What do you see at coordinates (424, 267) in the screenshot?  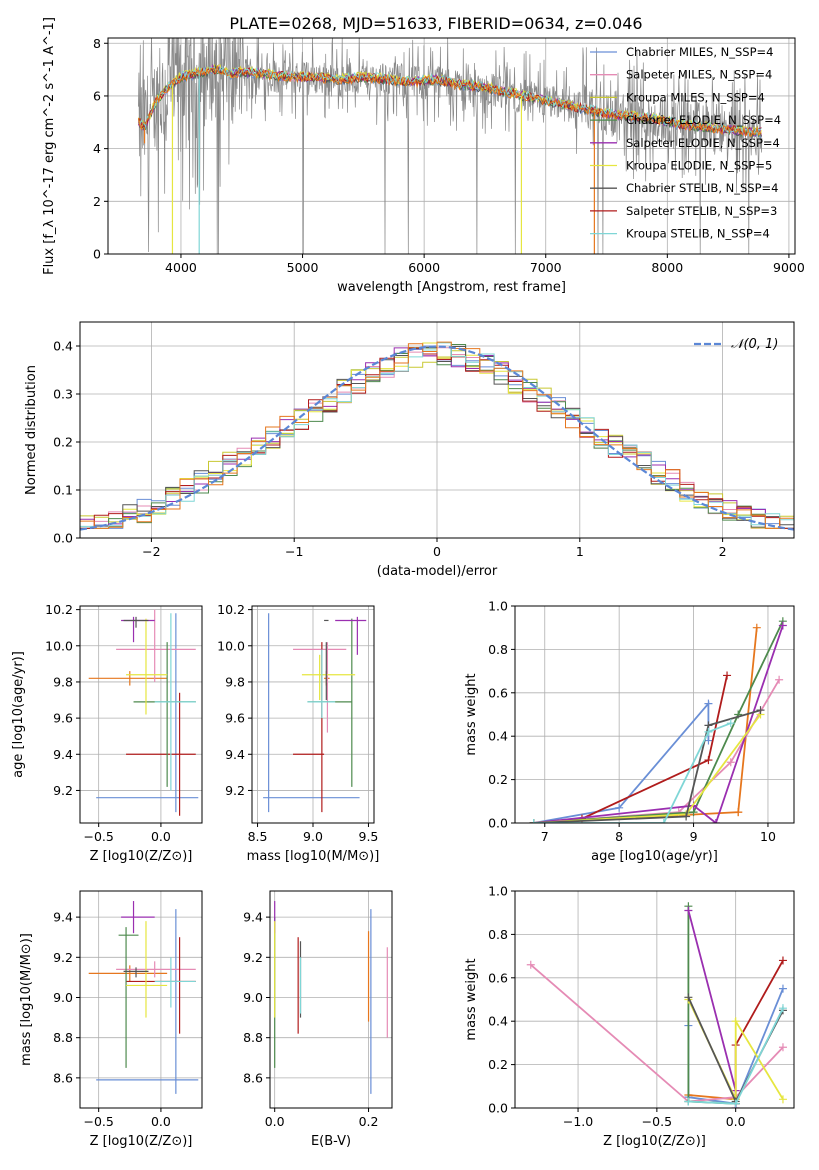 I see `x-tick-label: 6000` at bounding box center [424, 267].